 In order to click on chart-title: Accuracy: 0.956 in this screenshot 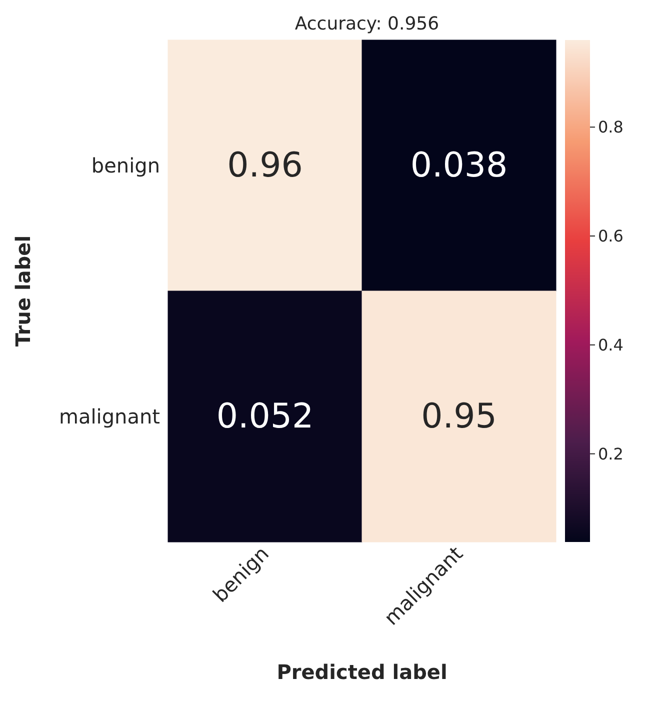, I will do `click(367, 24)`.